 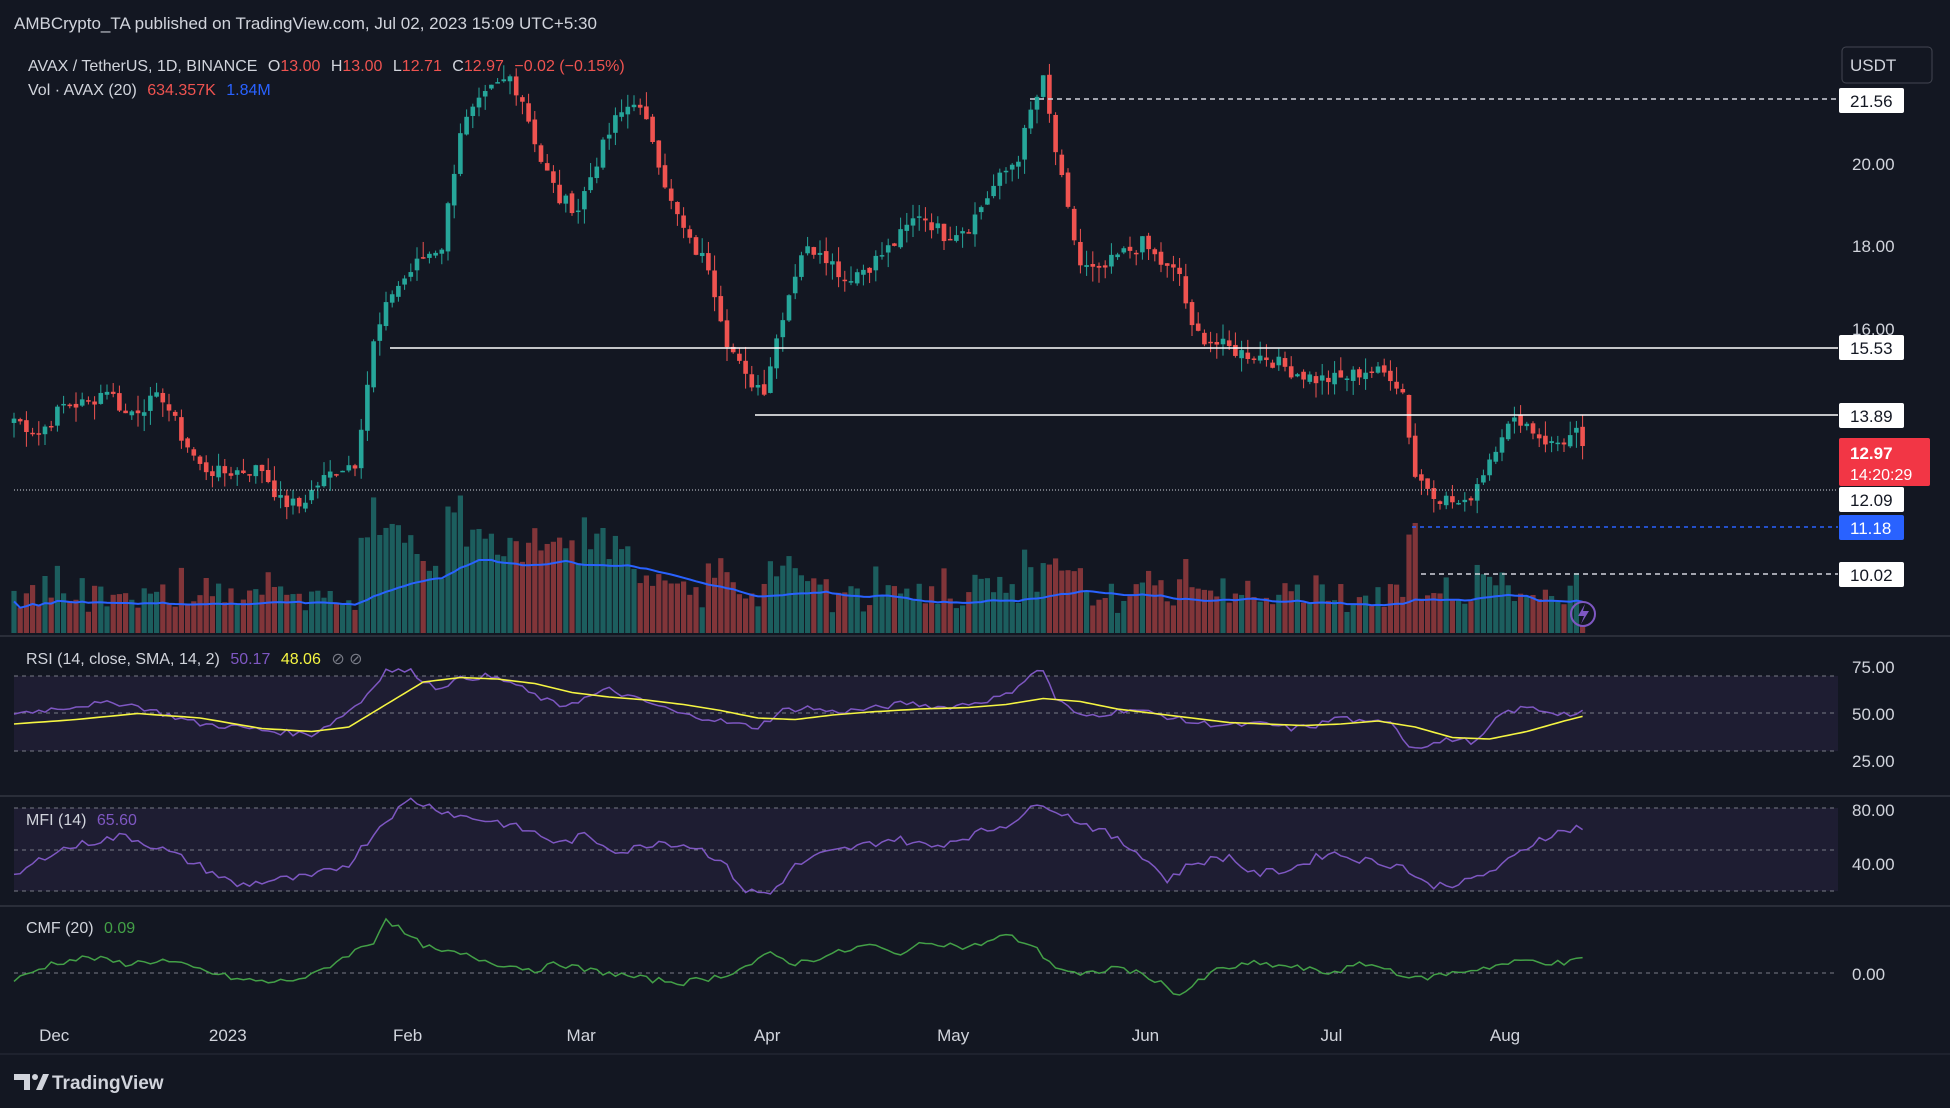 I want to click on cmf-tick-0: 0.00, so click(x=1868, y=974).